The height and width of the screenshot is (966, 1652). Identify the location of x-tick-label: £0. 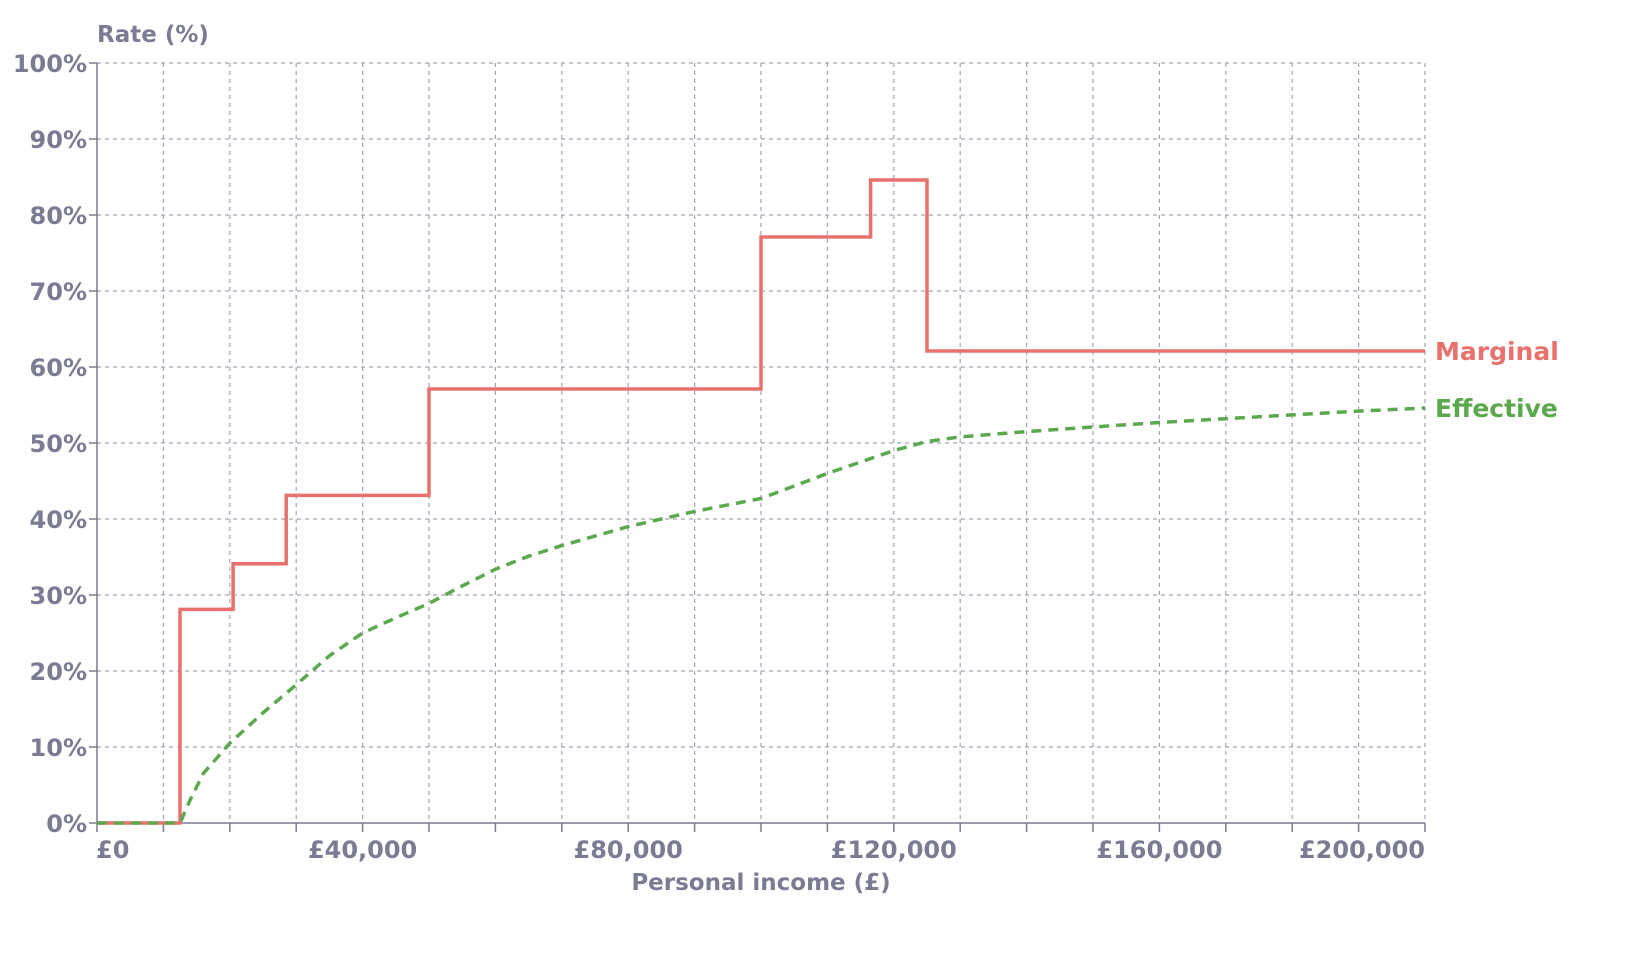
(112, 850).